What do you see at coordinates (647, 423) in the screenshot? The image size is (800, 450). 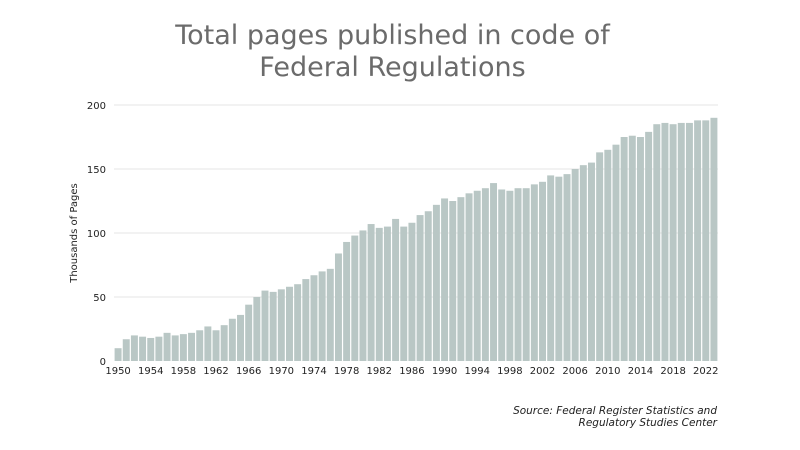 I see `source-line-2: Regulatory Studies Center` at bounding box center [647, 423].